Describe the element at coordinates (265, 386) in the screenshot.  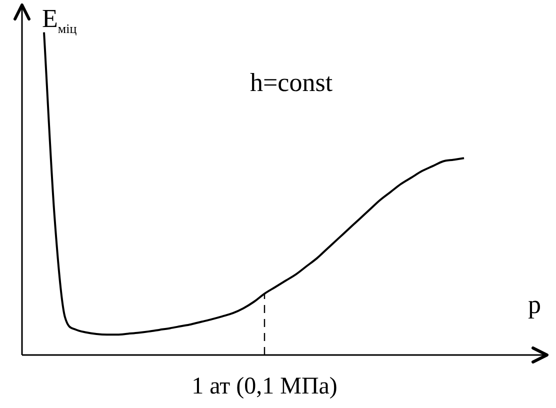
I see `annotation: 1 ат (0,1 МПа)` at that location.